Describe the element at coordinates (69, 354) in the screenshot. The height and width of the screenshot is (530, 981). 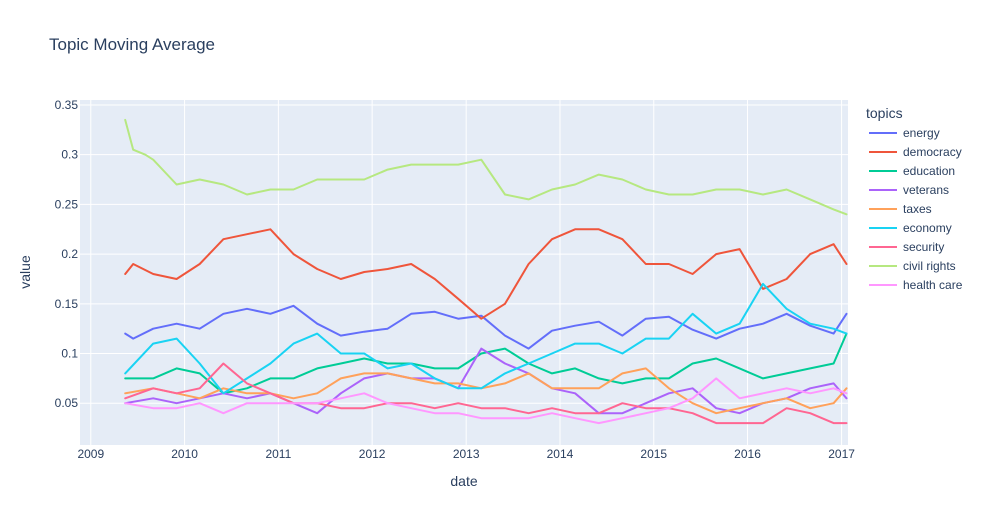
I see `y-tick-label: 0.1` at that location.